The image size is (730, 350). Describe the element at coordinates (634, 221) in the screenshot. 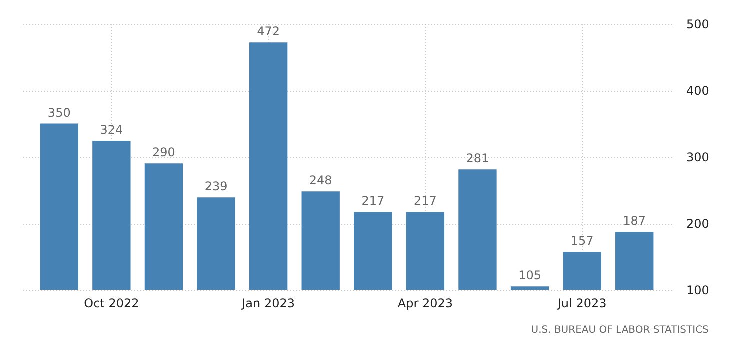

I see `data-label: 187` at that location.